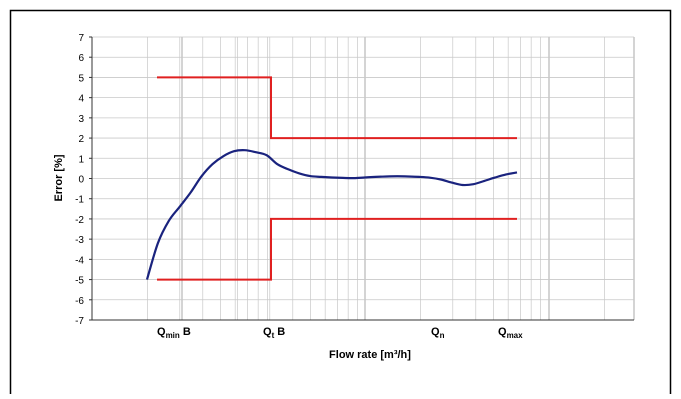 The image size is (681, 399). I want to click on y-tick-label: 4, so click(81, 99).